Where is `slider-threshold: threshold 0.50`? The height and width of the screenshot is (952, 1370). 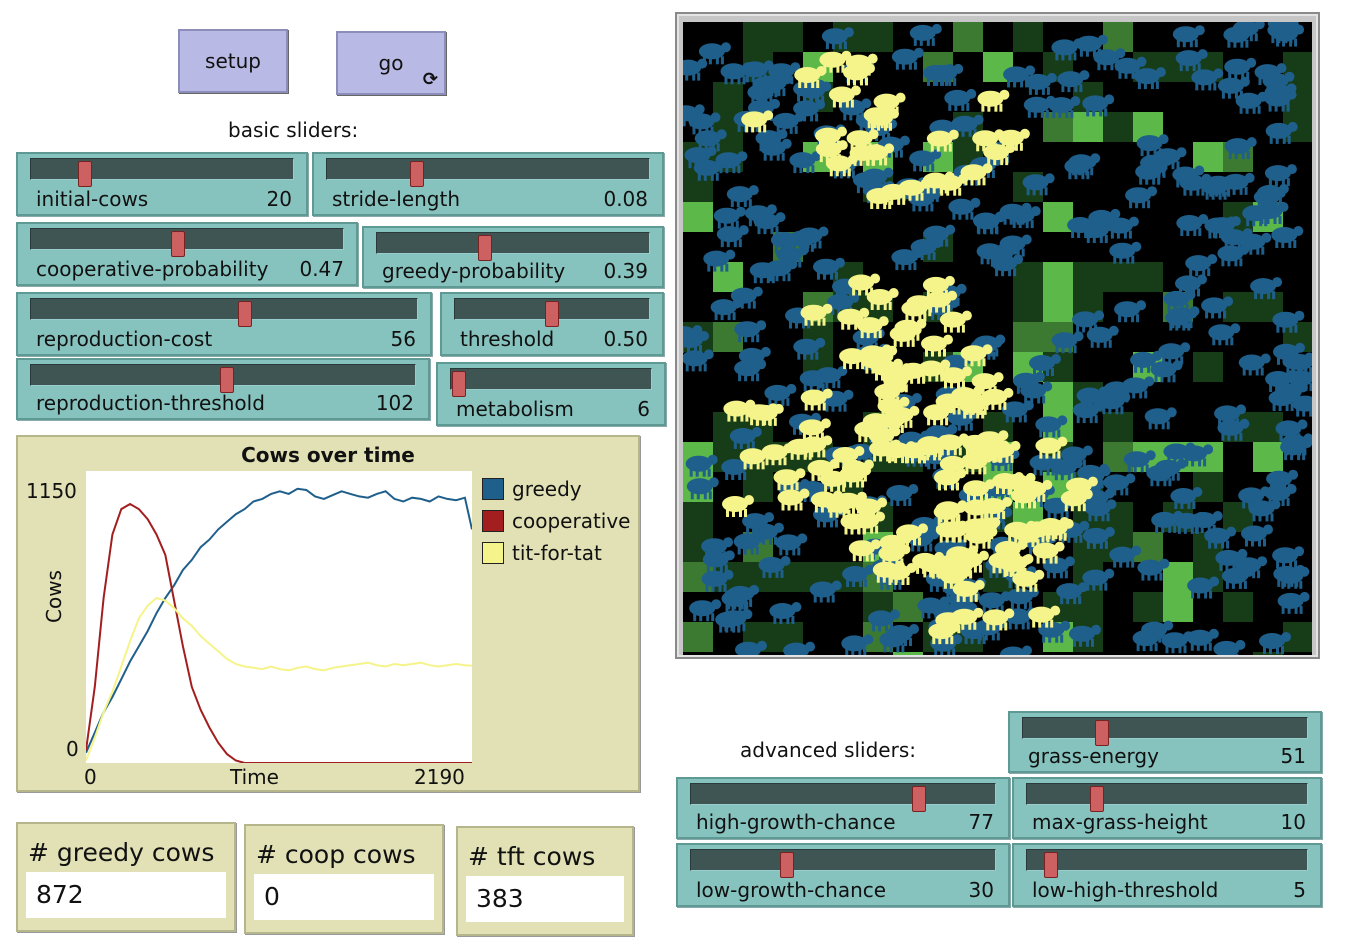 slider-threshold: threshold 0.50 is located at coordinates (552, 324).